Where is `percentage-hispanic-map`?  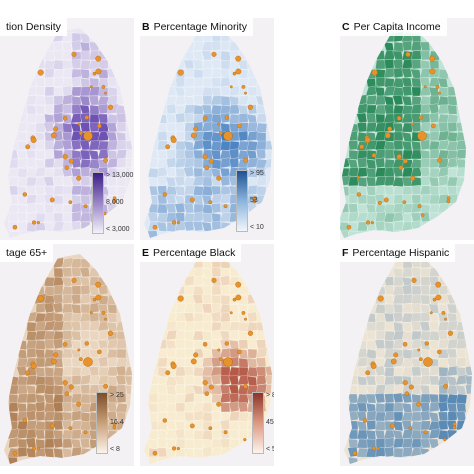 percentage-hispanic-map is located at coordinates (407, 355).